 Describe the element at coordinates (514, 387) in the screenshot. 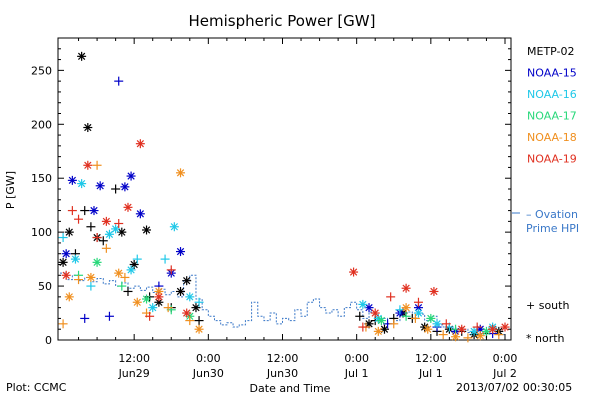

I see `plot-timestamp: 2013/07/02 00:30:05` at that location.